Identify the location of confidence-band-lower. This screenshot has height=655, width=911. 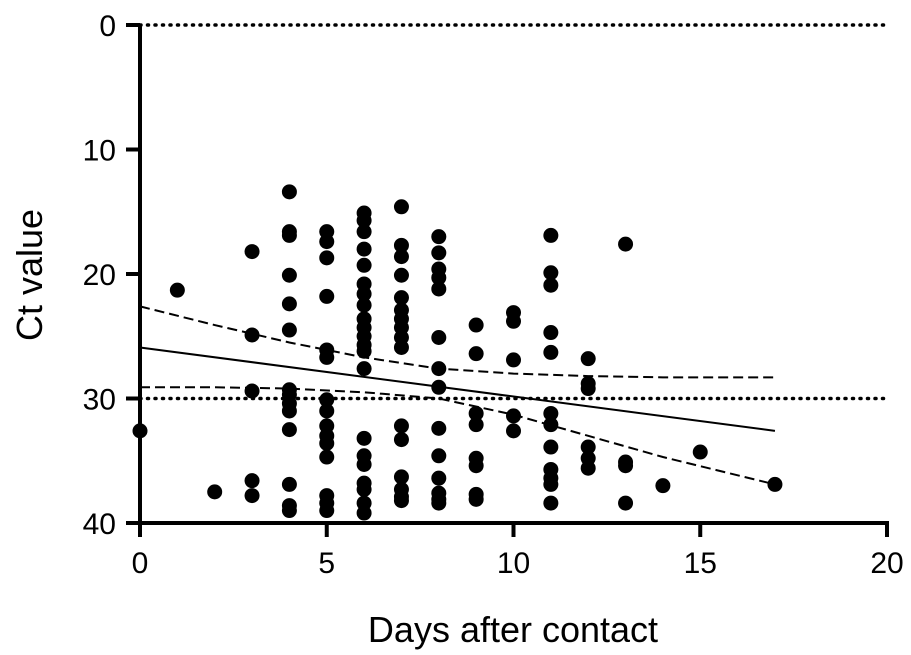
(458, 436).